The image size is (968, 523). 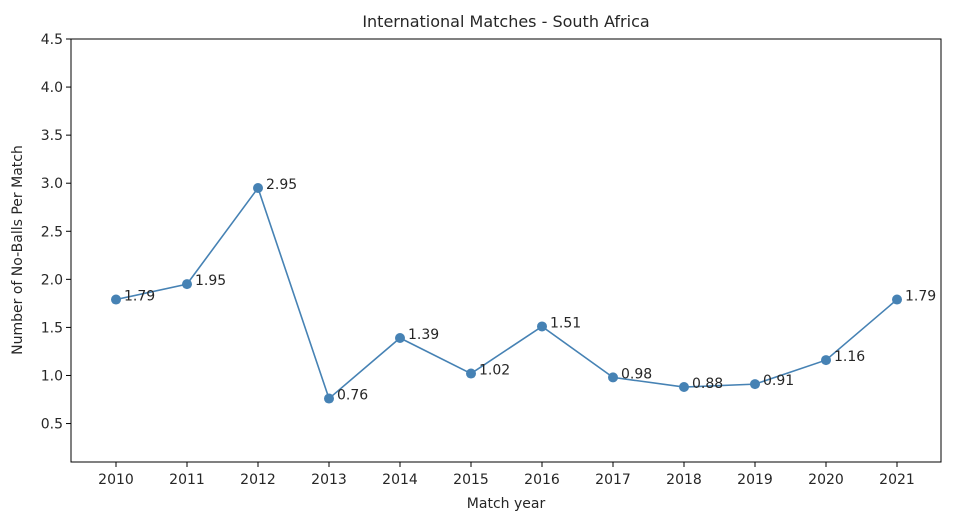 I want to click on chart-title: International Matches - South Africa, so click(x=505, y=21).